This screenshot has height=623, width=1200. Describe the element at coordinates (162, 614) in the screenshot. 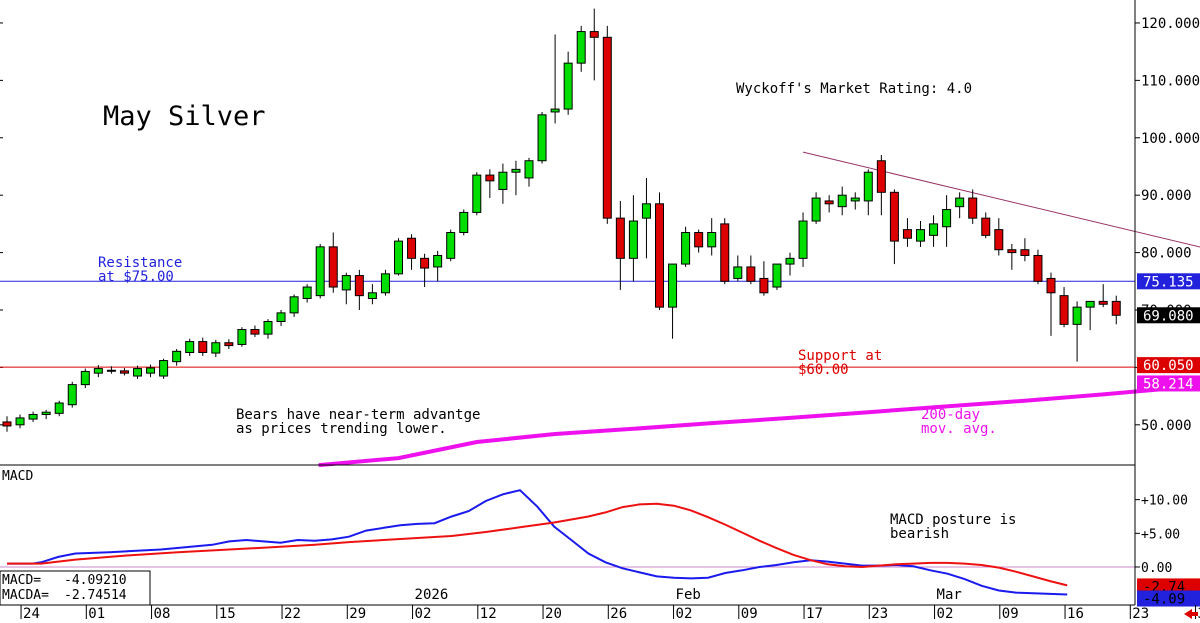

I see `x-tick-label: 08` at that location.